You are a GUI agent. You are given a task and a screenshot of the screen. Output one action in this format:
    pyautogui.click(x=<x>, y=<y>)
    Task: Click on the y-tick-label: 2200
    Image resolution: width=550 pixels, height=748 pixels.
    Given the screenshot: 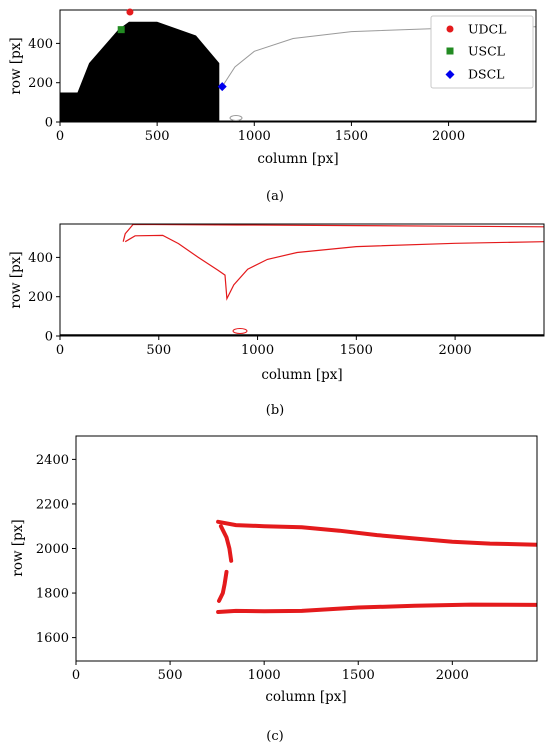 What is the action you would take?
    pyautogui.click(x=52, y=504)
    